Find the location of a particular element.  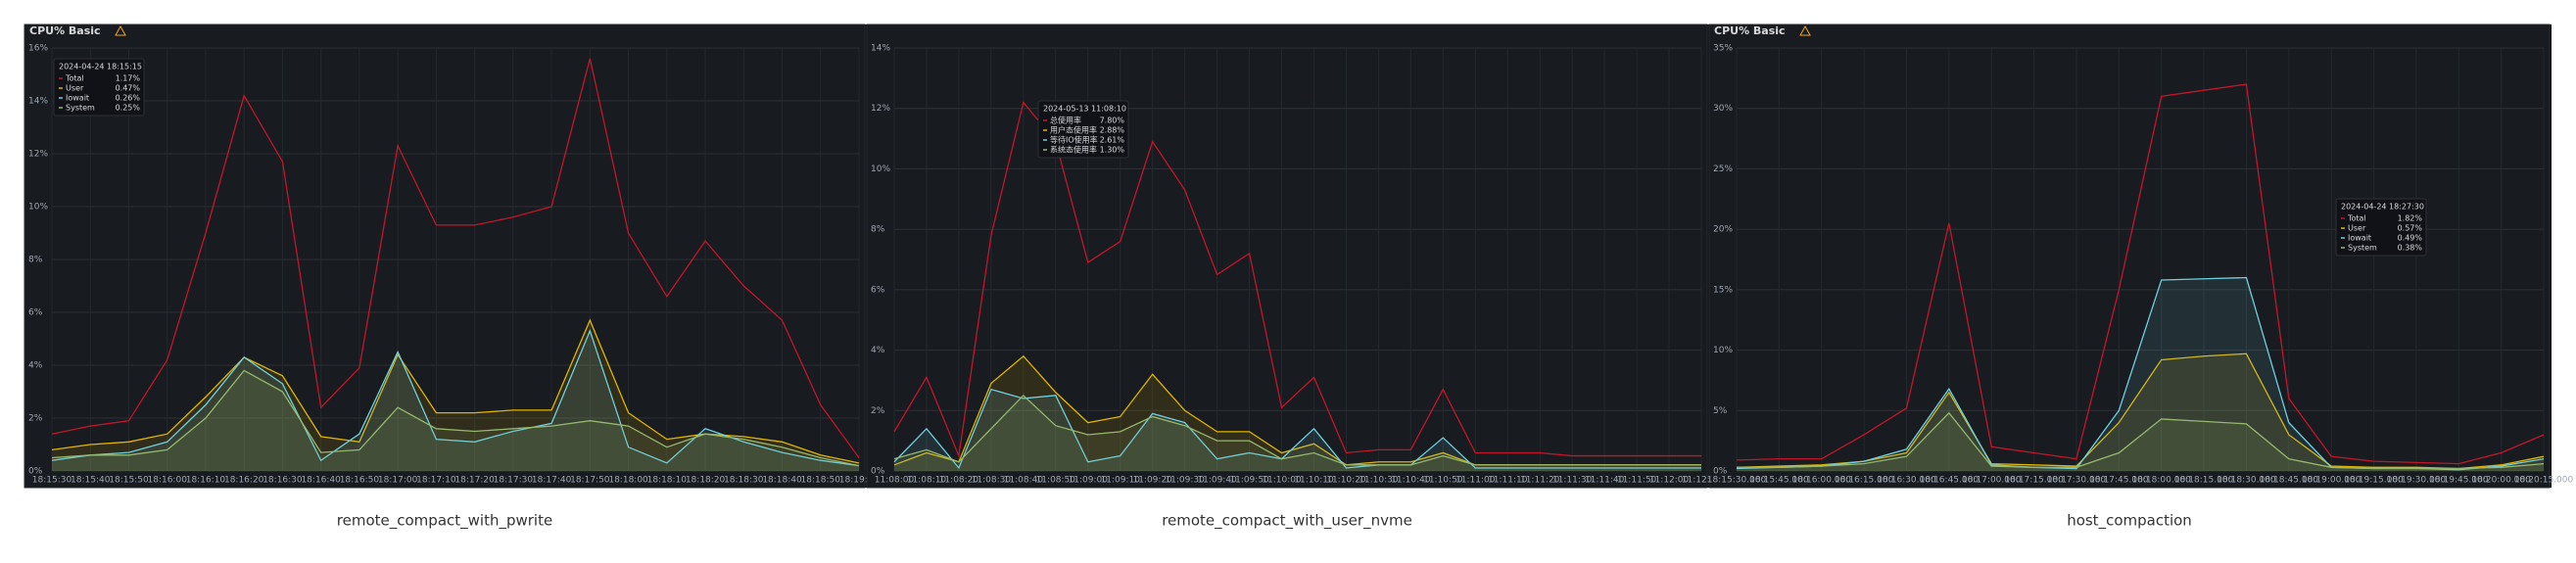

x-tick-label: 11:09:50 is located at coordinates (1249, 481).